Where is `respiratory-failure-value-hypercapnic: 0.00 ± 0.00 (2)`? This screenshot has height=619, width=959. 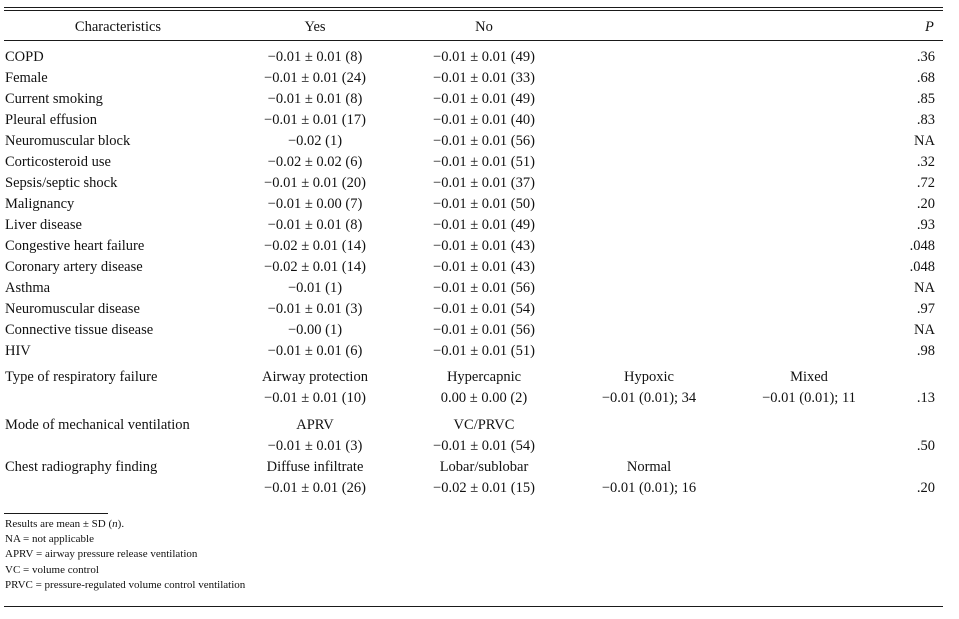 respiratory-failure-value-hypercapnic: 0.00 ± 0.00 (2) is located at coordinates (484, 398).